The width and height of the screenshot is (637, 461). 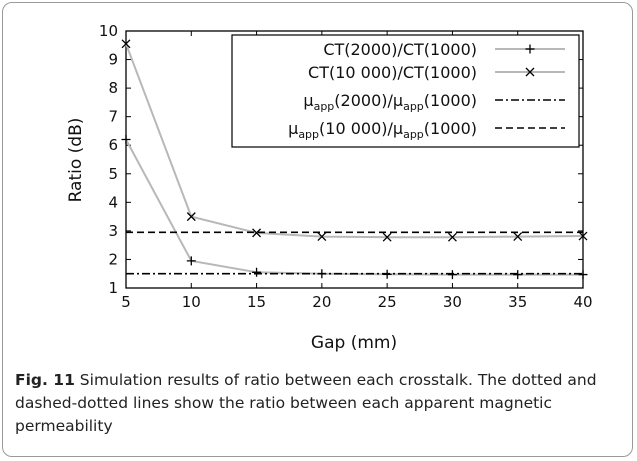 I want to click on legend-label-3: μapp(10 000)/μapp(1000), so click(x=382, y=130).